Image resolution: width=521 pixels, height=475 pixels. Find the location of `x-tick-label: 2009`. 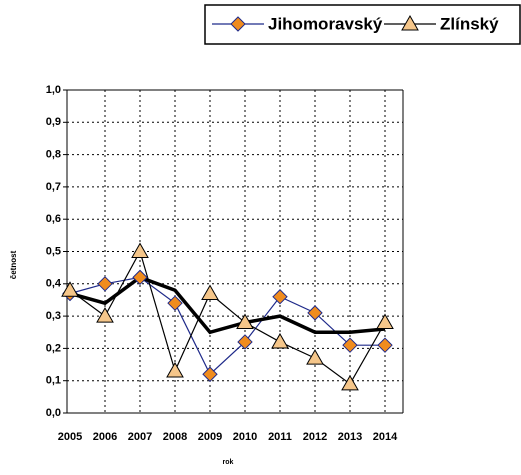

x-tick-label: 2009 is located at coordinates (210, 437).